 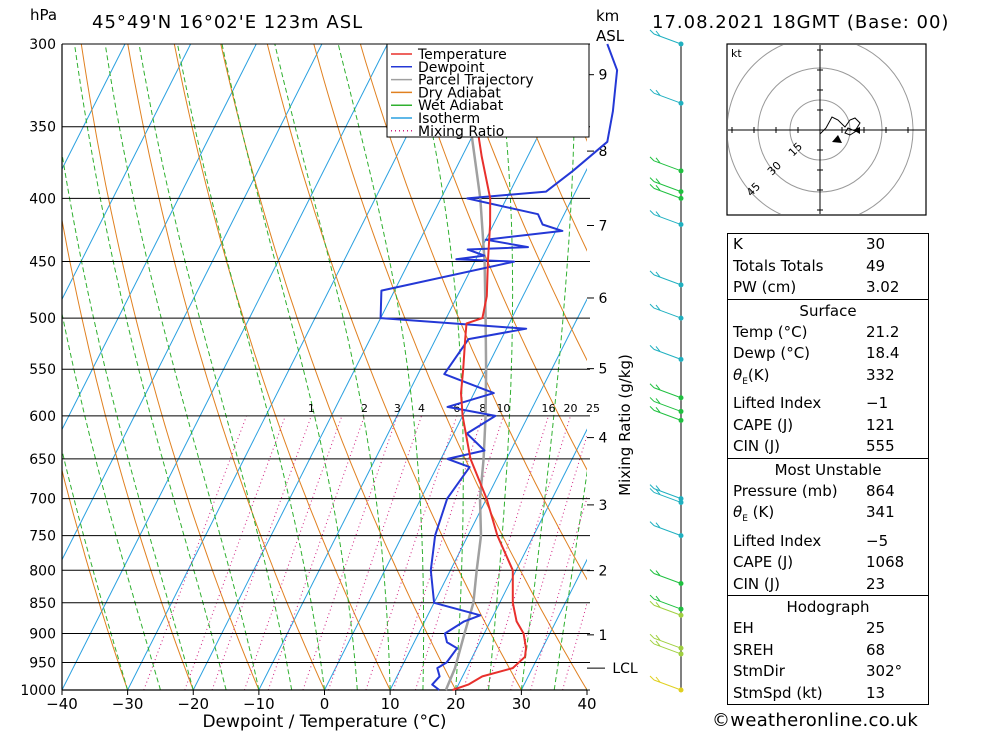 I want to click on surface-row: Dewp (°C) 18.4, so click(x=828, y=354).